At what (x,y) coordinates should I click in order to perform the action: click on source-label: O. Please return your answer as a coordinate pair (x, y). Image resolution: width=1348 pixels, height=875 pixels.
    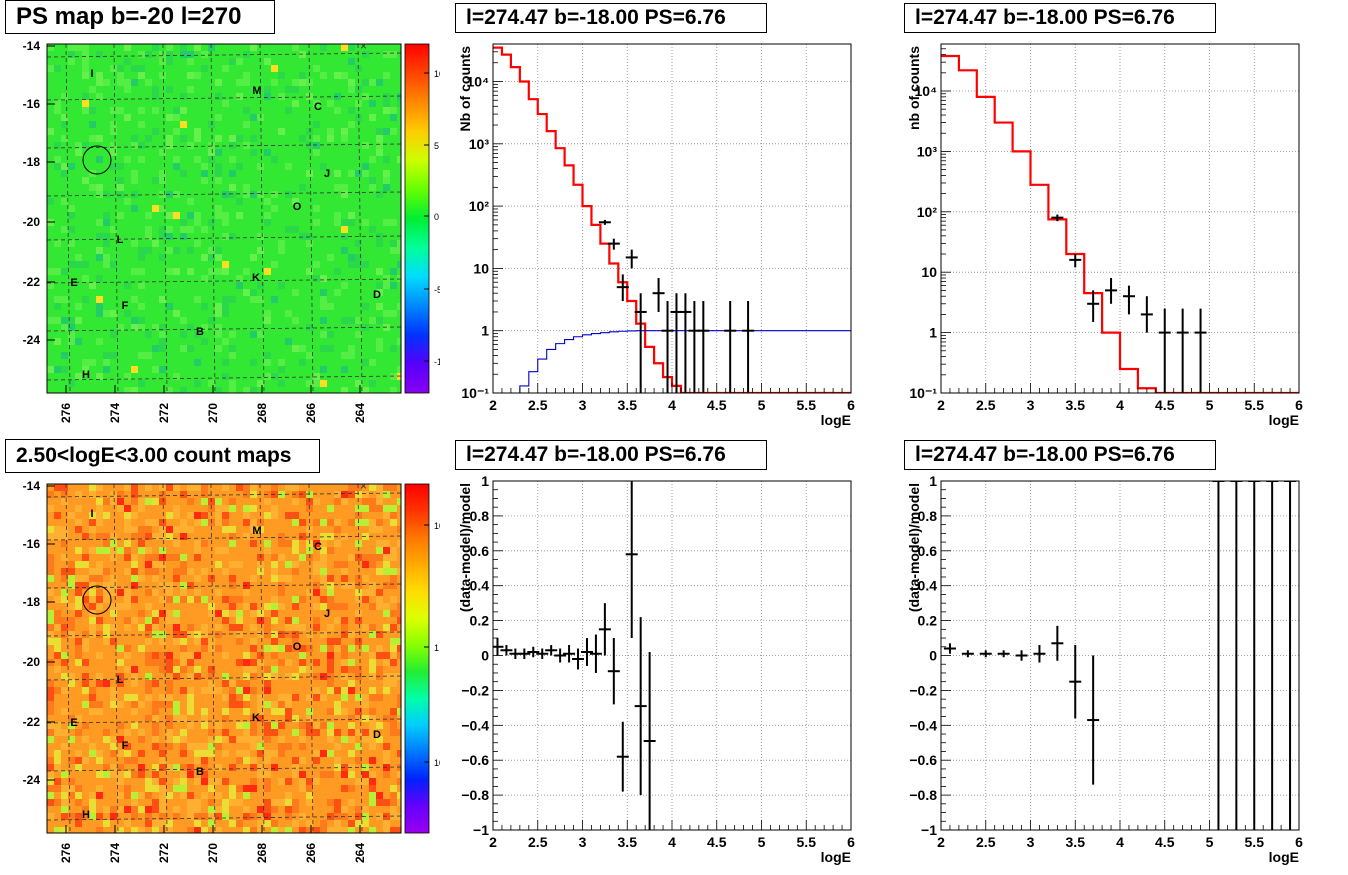
    Looking at the image, I should click on (297, 207).